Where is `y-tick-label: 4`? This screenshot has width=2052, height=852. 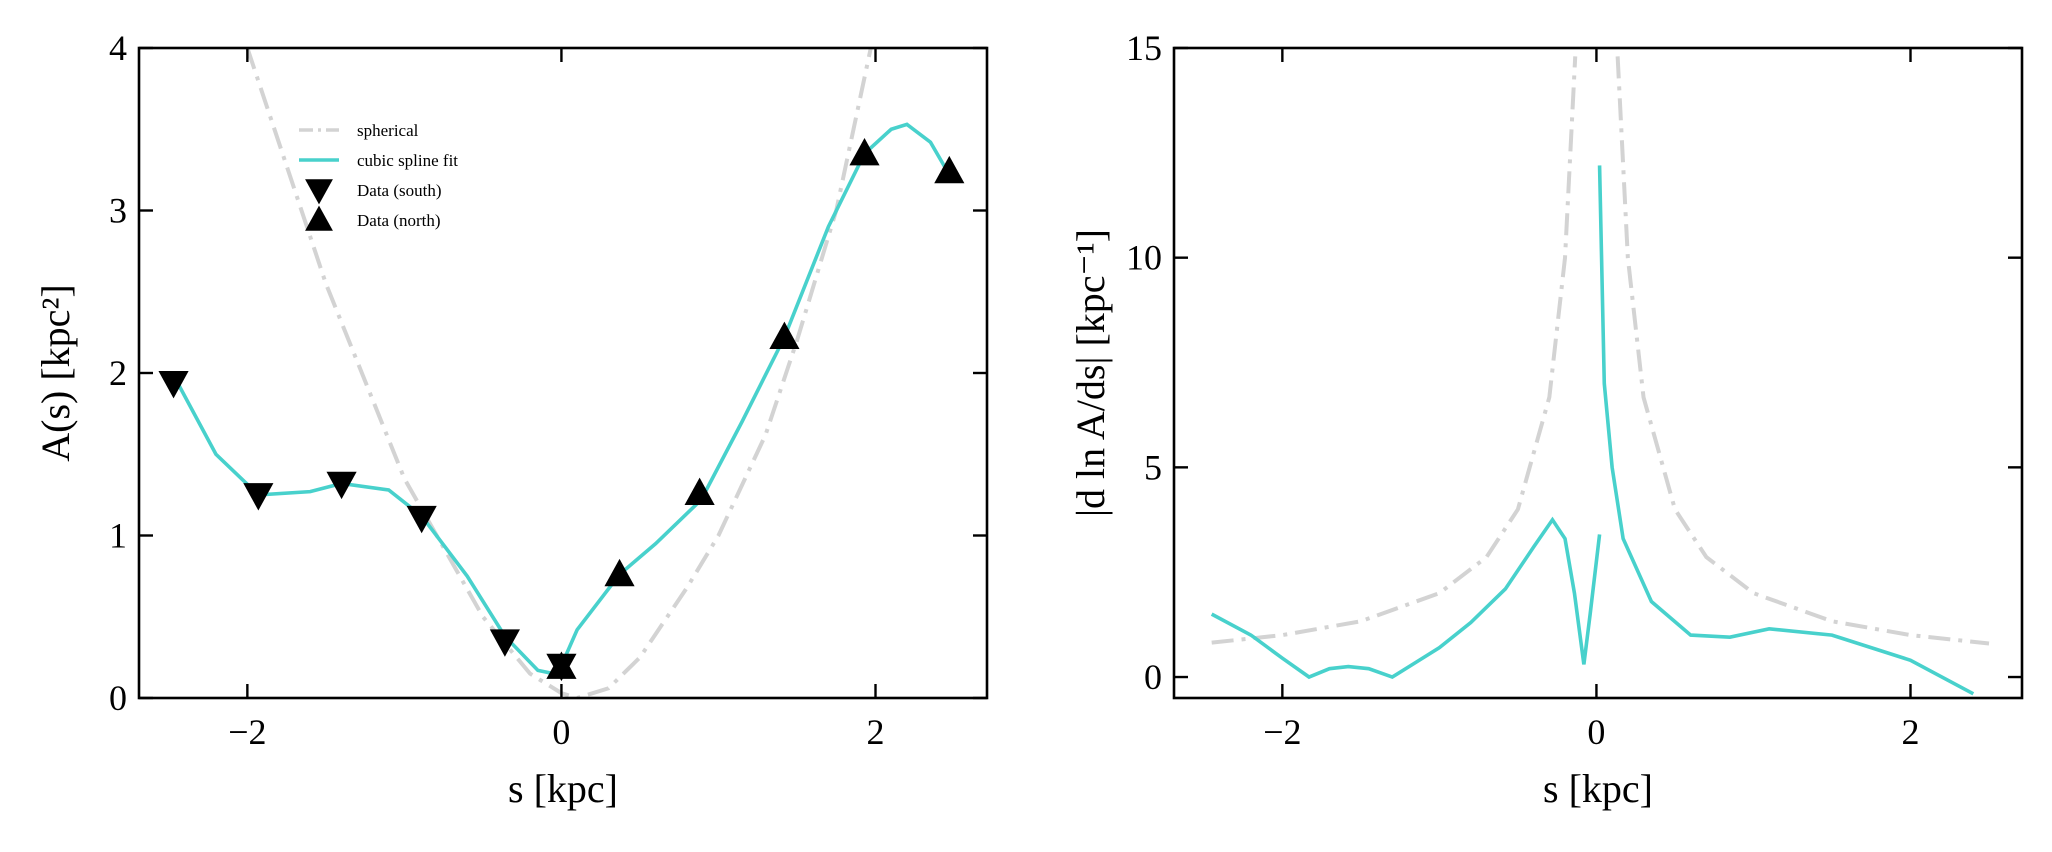 y-tick-label: 4 is located at coordinates (118, 48).